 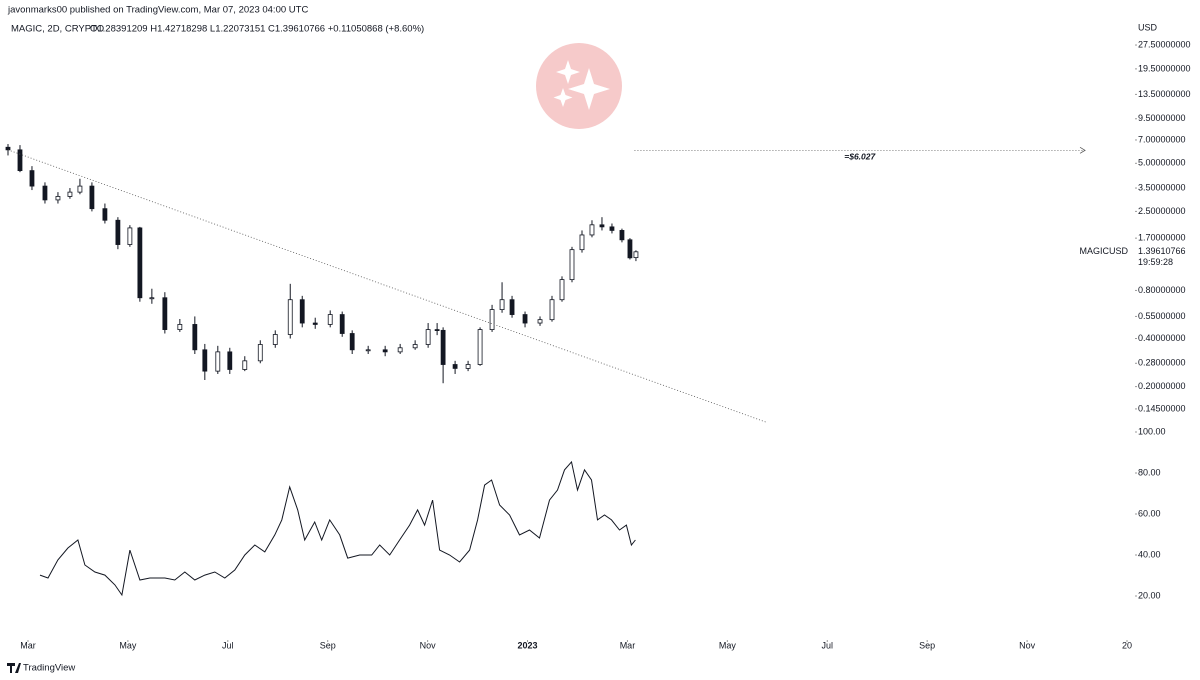 What do you see at coordinates (1164, 44) in the screenshot?
I see `y-tick-label: 27.50000000` at bounding box center [1164, 44].